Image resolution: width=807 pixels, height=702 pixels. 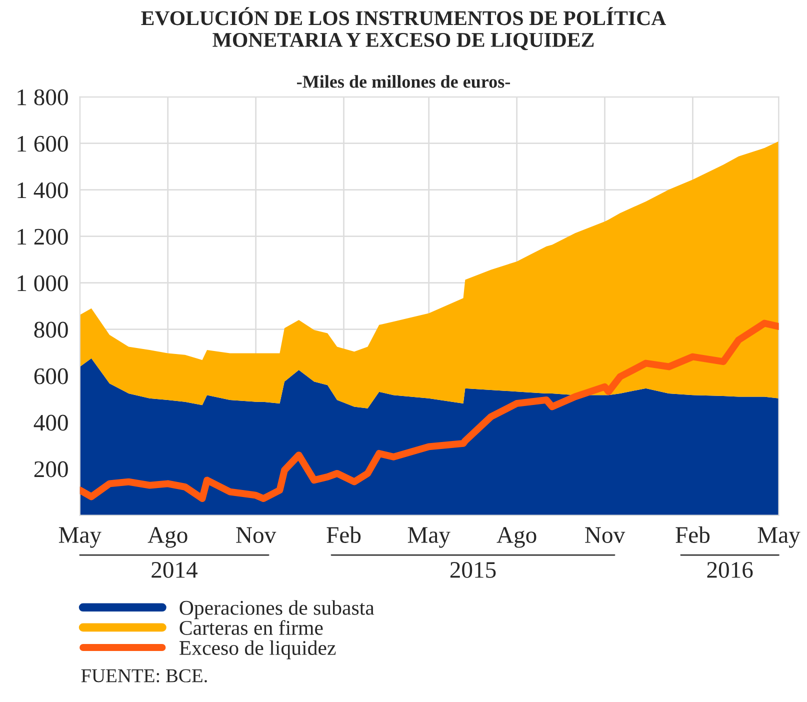 I want to click on y-tick-label: 400, so click(x=51, y=422).